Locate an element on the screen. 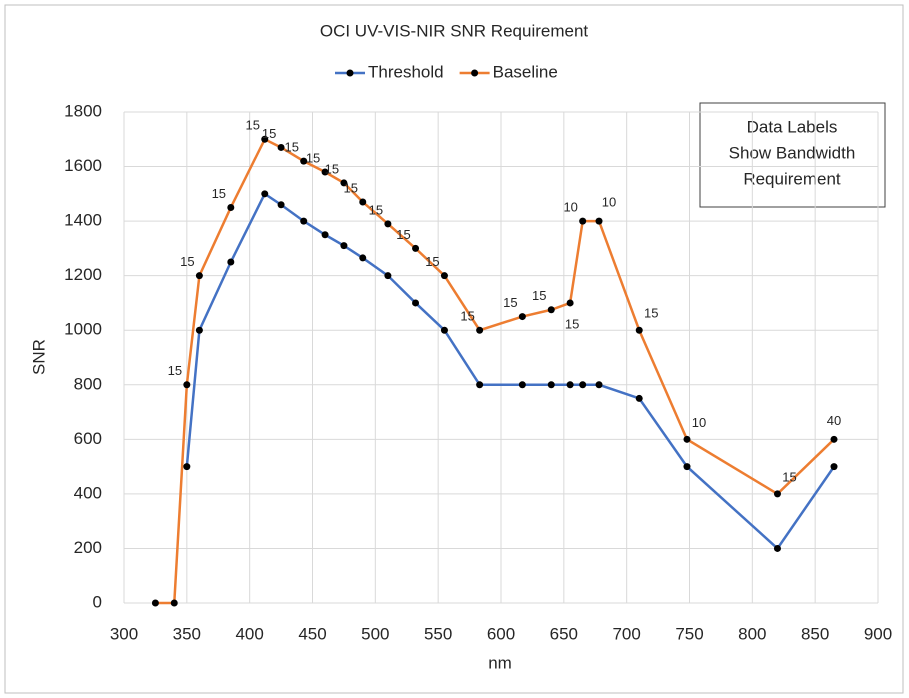  x-tick-label: 400 is located at coordinates (249, 633).